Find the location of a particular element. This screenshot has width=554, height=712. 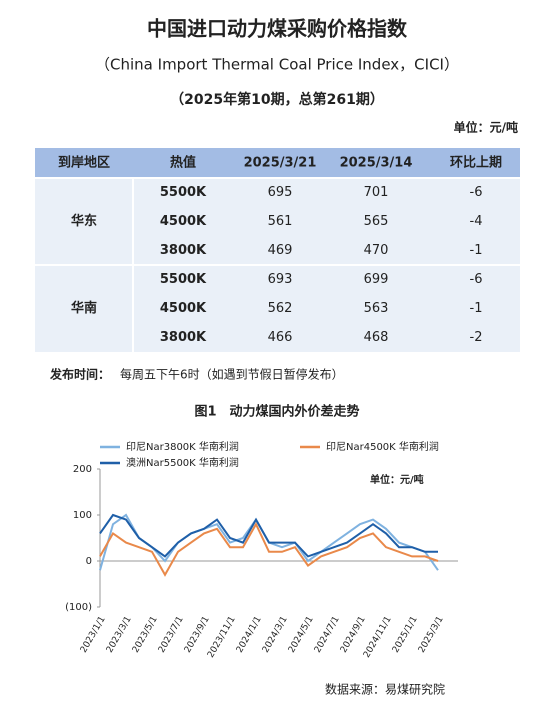

chart-annotation: 单位：元/吨 is located at coordinates (397, 479).